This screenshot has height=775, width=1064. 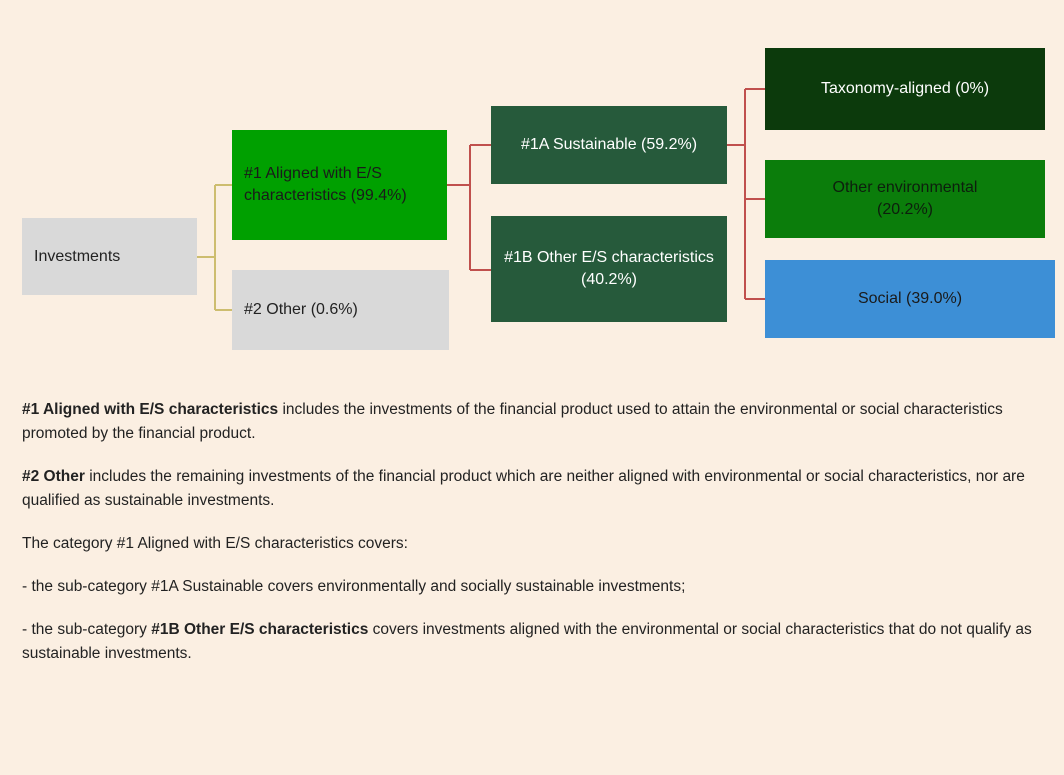 What do you see at coordinates (609, 269) in the screenshot?
I see `node: #1B Other E/S characteristics (40.2%)` at bounding box center [609, 269].